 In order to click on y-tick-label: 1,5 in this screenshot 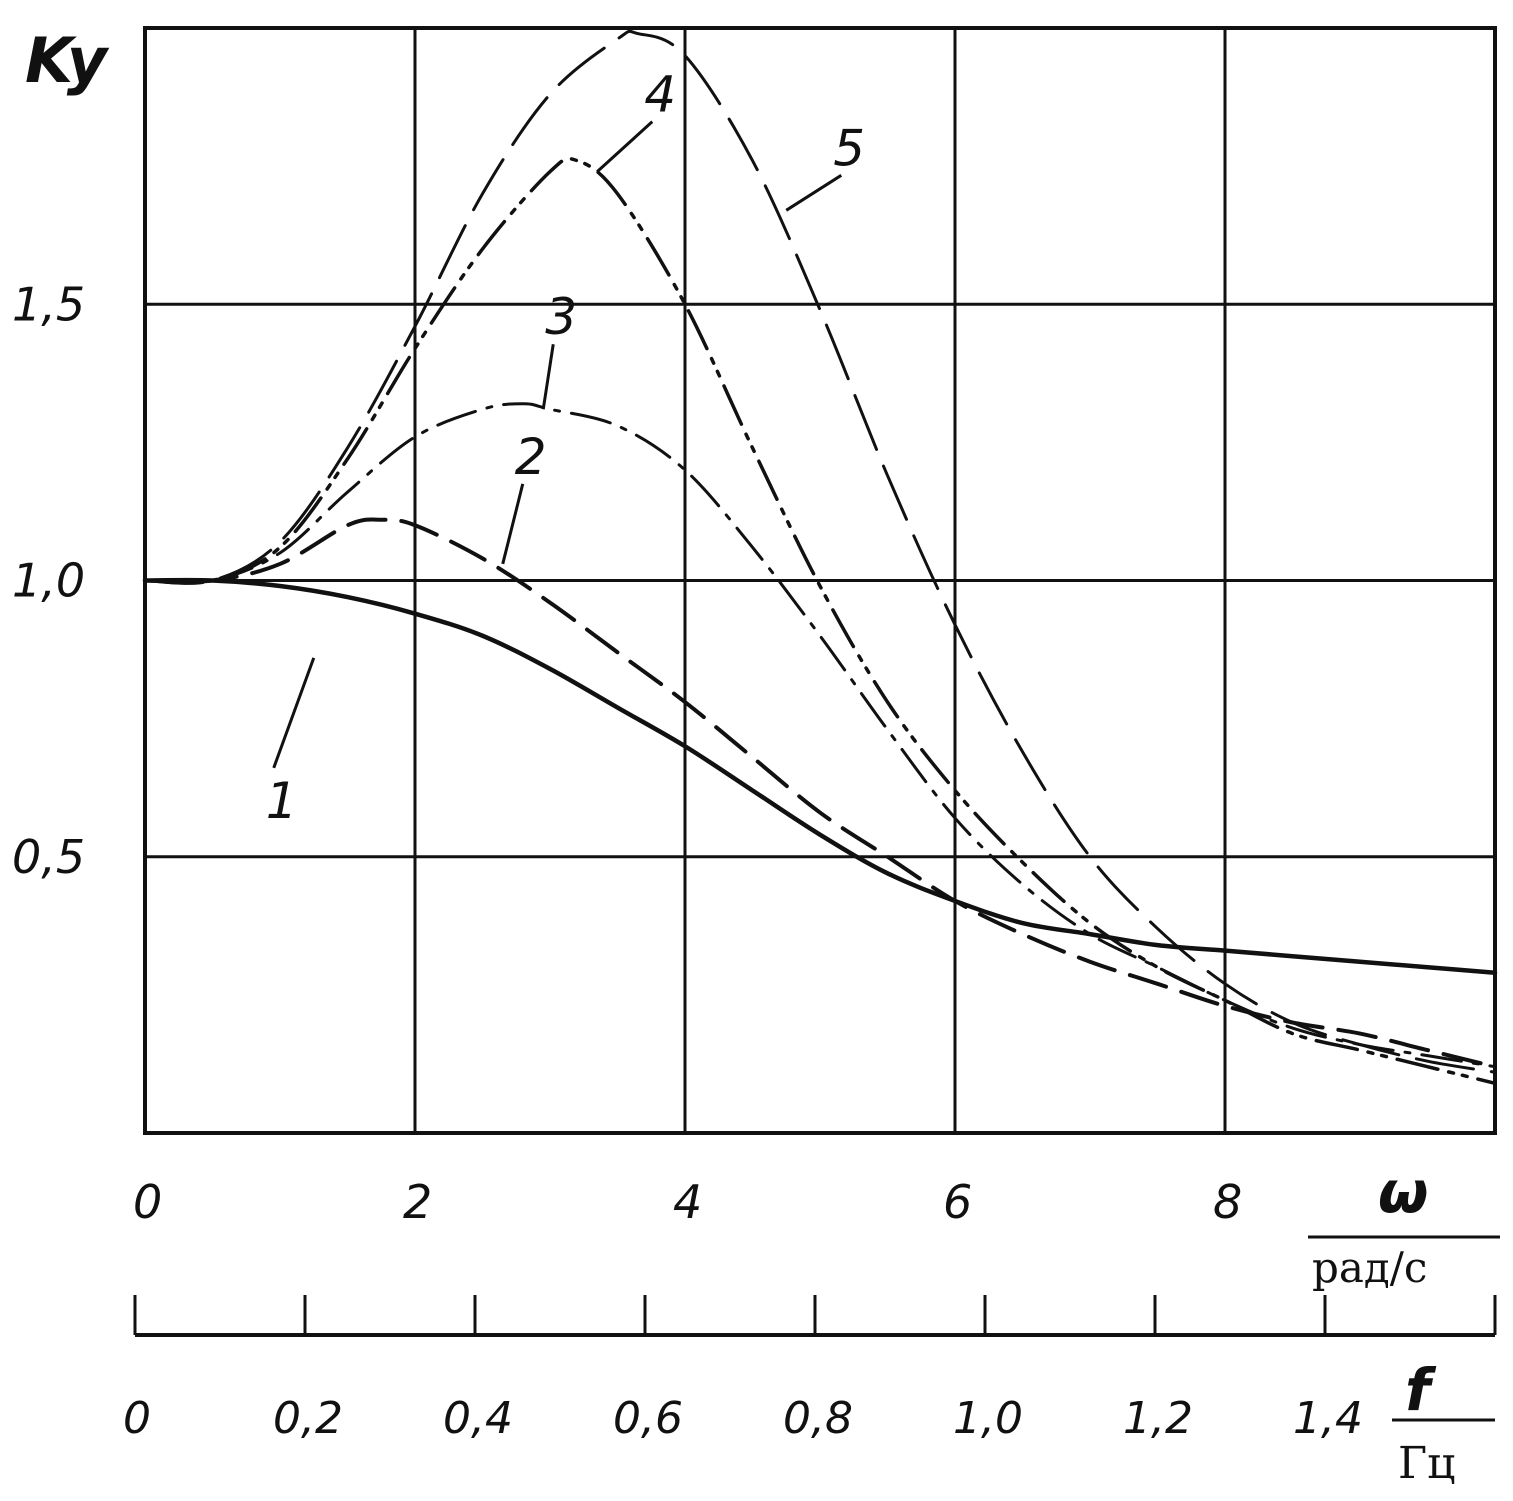, I will do `click(48, 304)`.